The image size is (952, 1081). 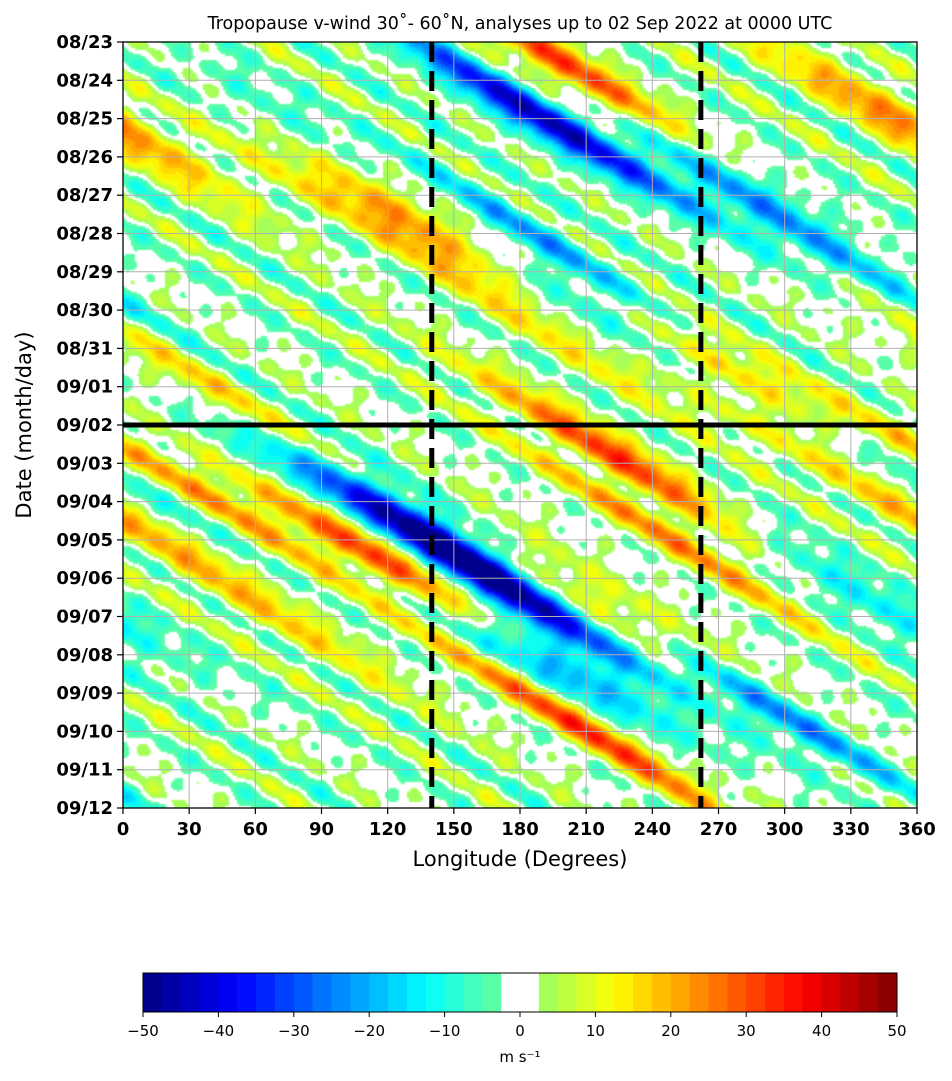 What do you see at coordinates (294, 1031) in the screenshot?
I see `colorbar-tick-label: −30` at bounding box center [294, 1031].